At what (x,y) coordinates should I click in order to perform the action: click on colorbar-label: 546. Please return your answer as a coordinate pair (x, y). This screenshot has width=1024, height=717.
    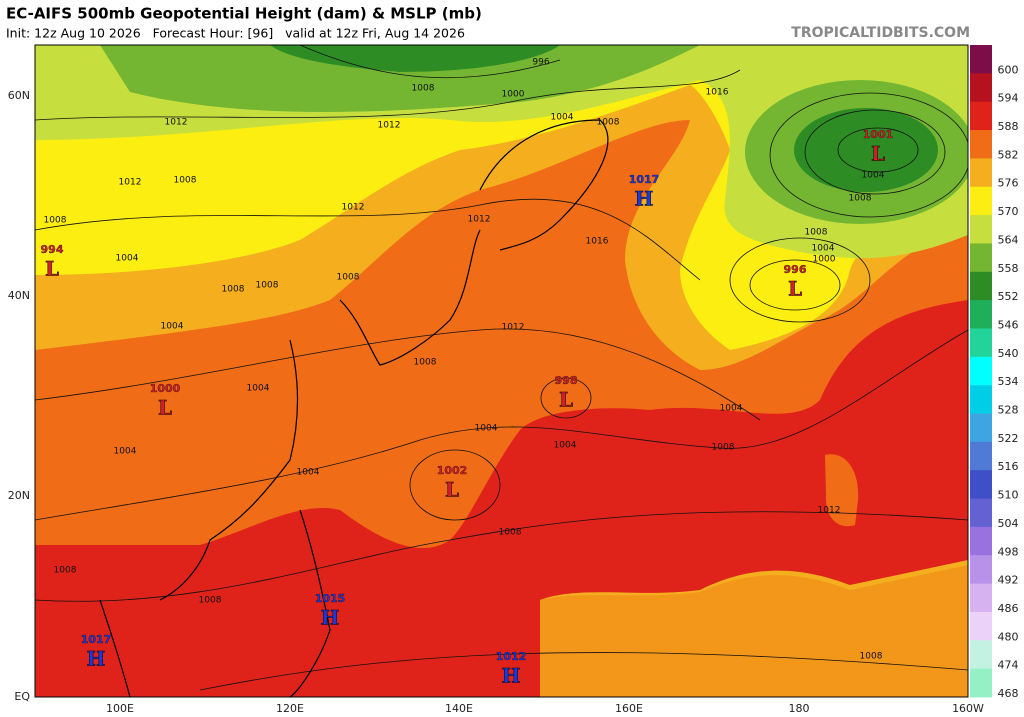
    Looking at the image, I should click on (1008, 324).